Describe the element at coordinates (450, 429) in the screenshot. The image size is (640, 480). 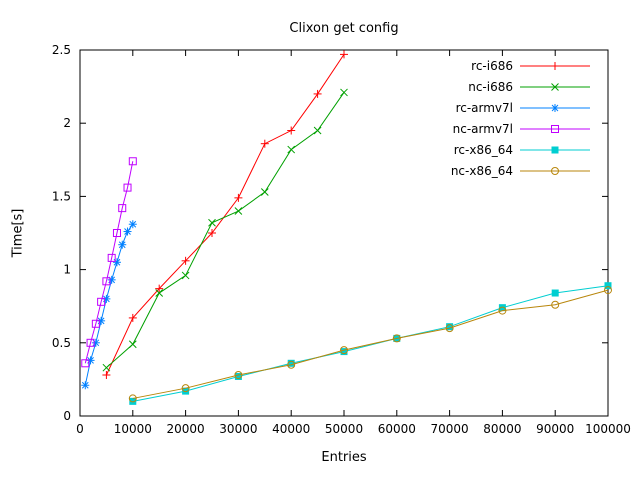
I see `x-tick-label: 70000` at that location.